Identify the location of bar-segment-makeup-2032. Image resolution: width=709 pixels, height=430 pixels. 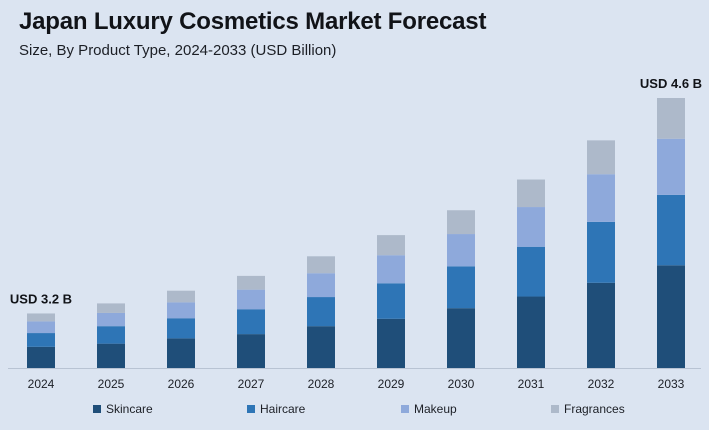
(601, 198).